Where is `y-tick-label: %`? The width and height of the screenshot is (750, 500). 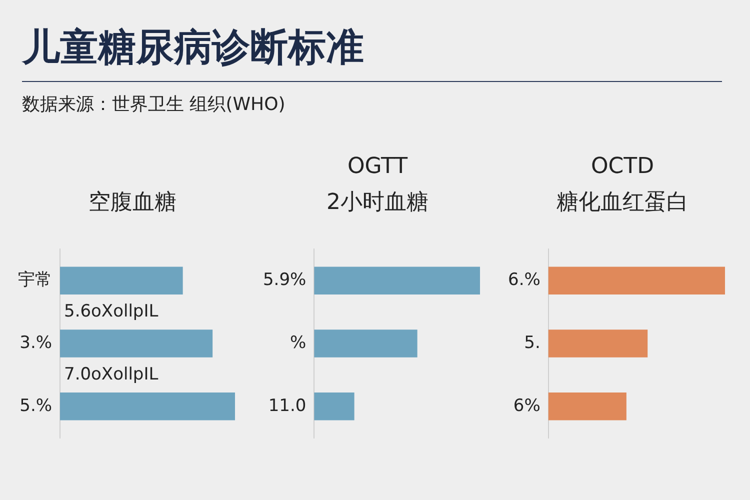
y-tick-label: % is located at coordinates (298, 342).